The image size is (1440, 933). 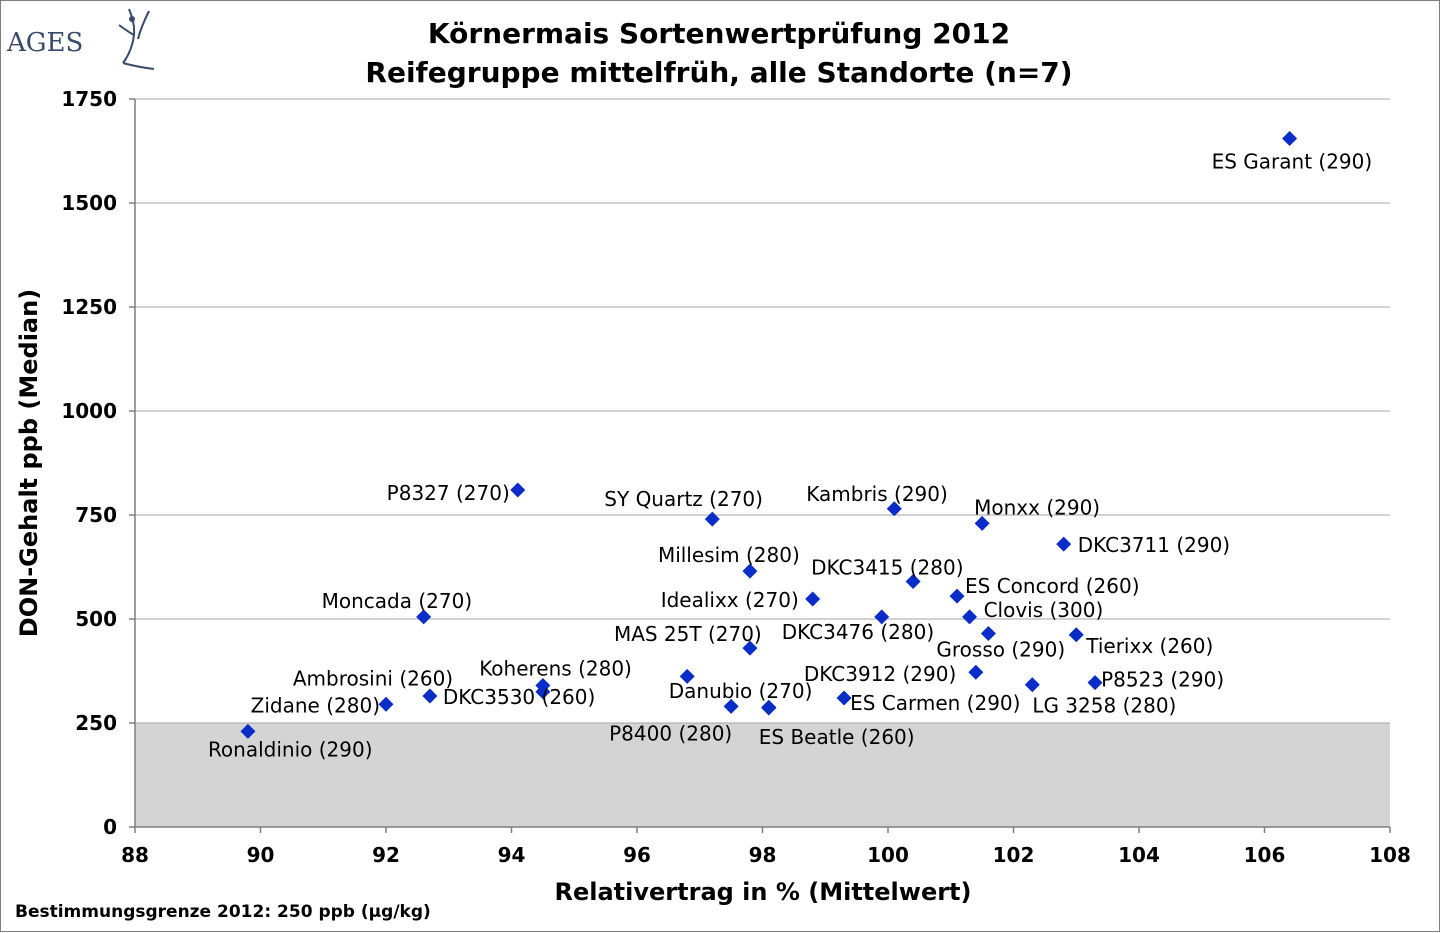 I want to click on y-tick-label: 500, so click(x=96, y=619).